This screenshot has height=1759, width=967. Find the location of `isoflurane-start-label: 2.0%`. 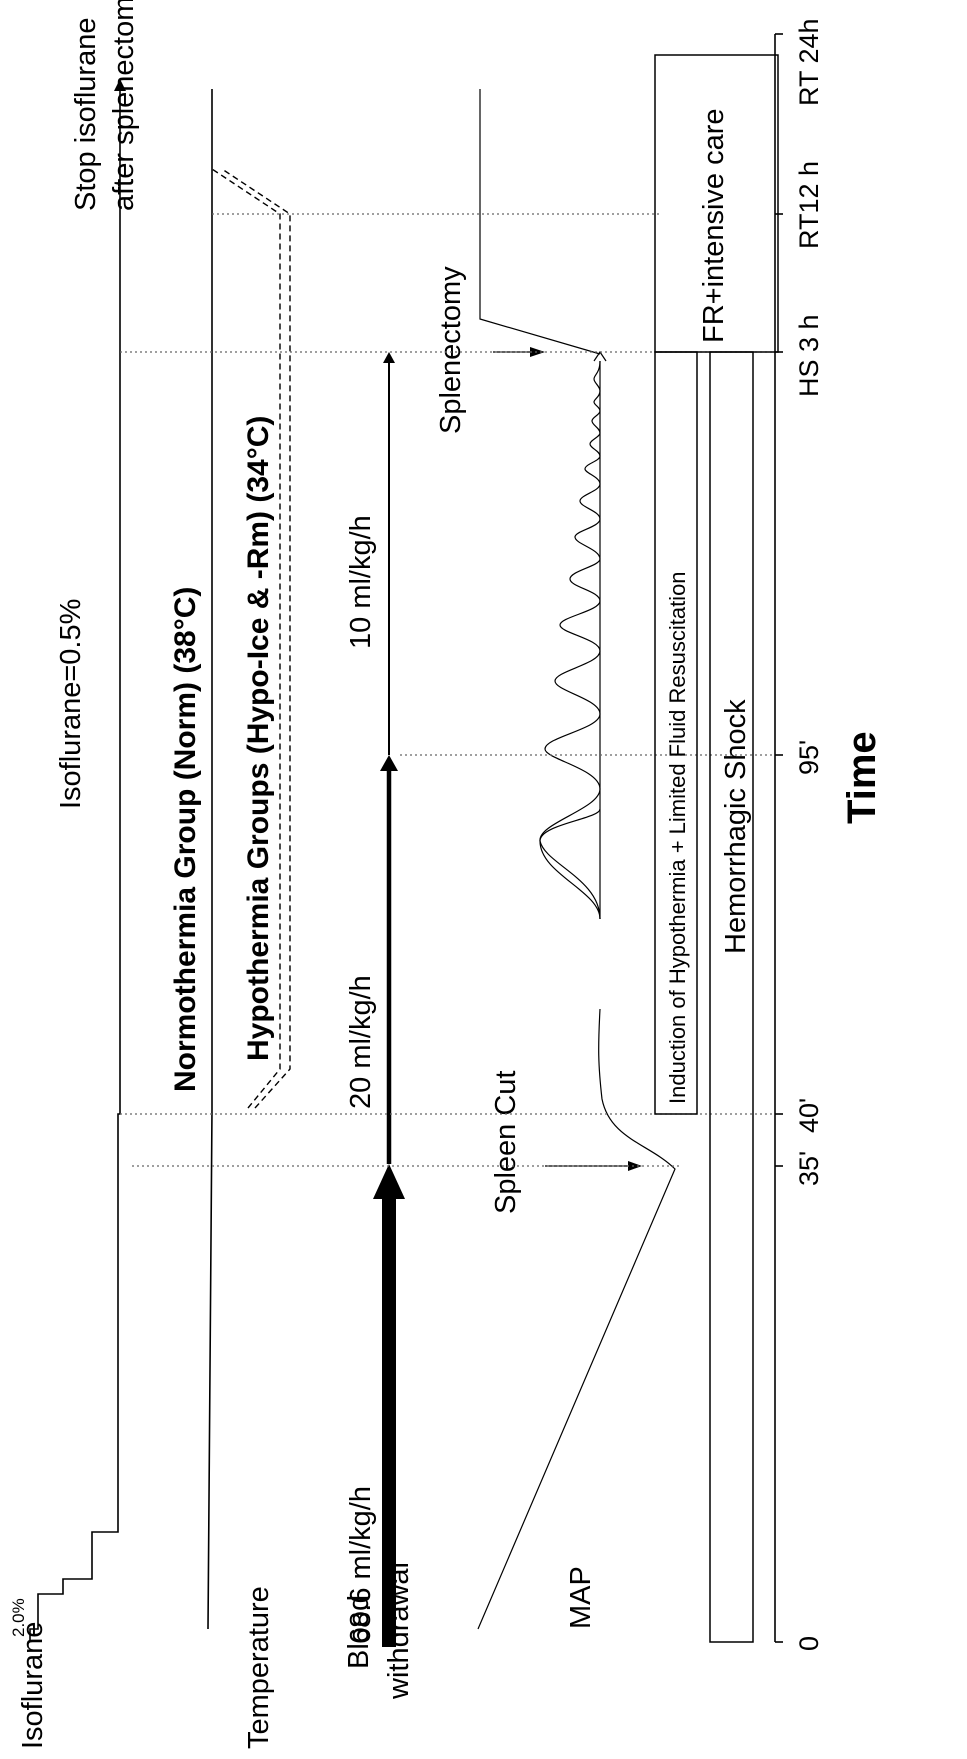

isoflurane-start-label: 2.0% is located at coordinates (18, 1617).